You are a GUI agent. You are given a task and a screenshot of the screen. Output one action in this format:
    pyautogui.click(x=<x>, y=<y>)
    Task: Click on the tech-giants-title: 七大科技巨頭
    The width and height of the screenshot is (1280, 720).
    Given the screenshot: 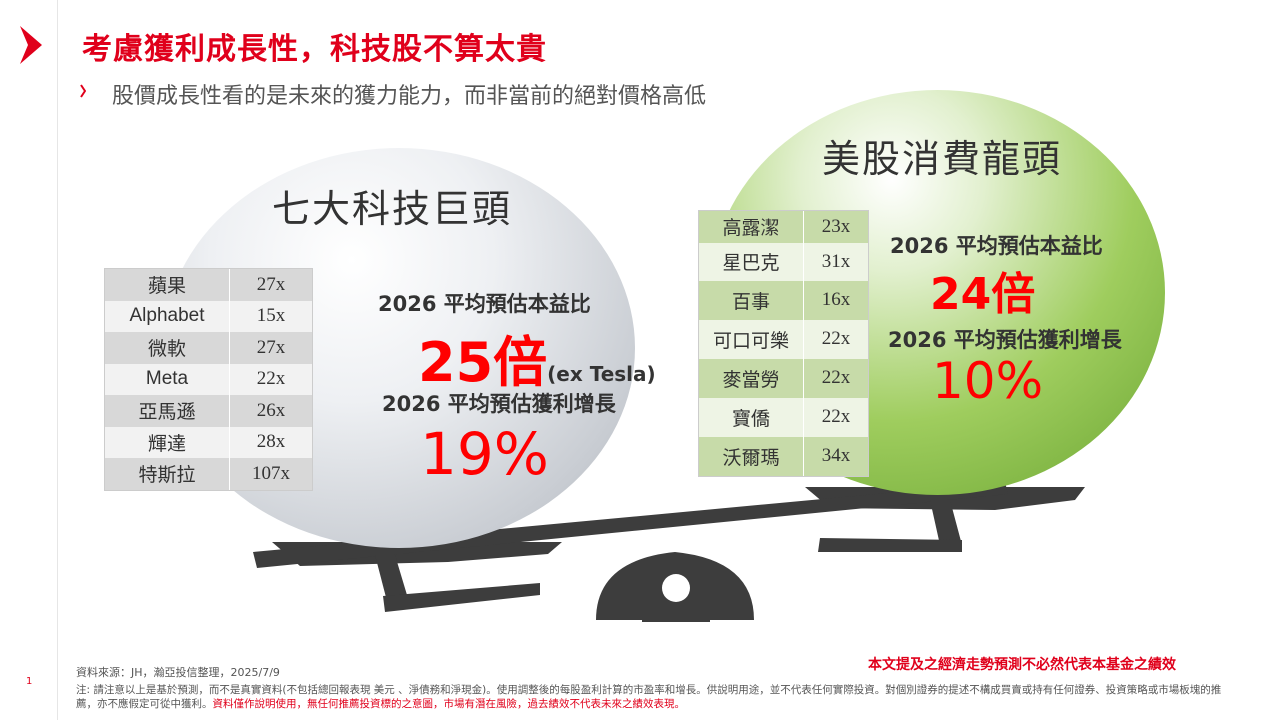 What is the action you would take?
    pyautogui.click(x=392, y=209)
    